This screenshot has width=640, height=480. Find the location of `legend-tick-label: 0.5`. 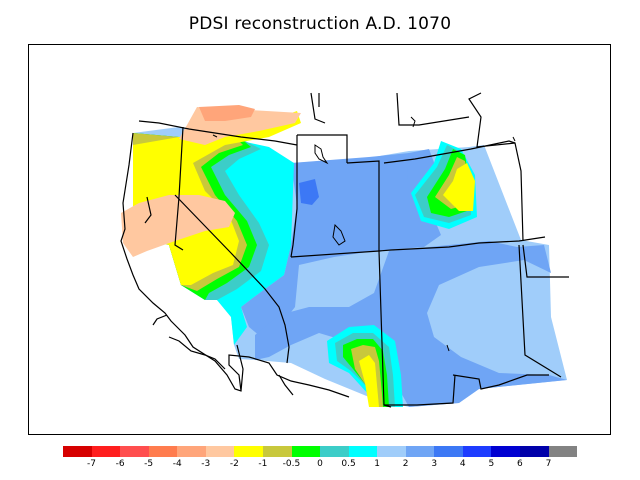

legend-tick-label: 0.5 is located at coordinates (348, 464).